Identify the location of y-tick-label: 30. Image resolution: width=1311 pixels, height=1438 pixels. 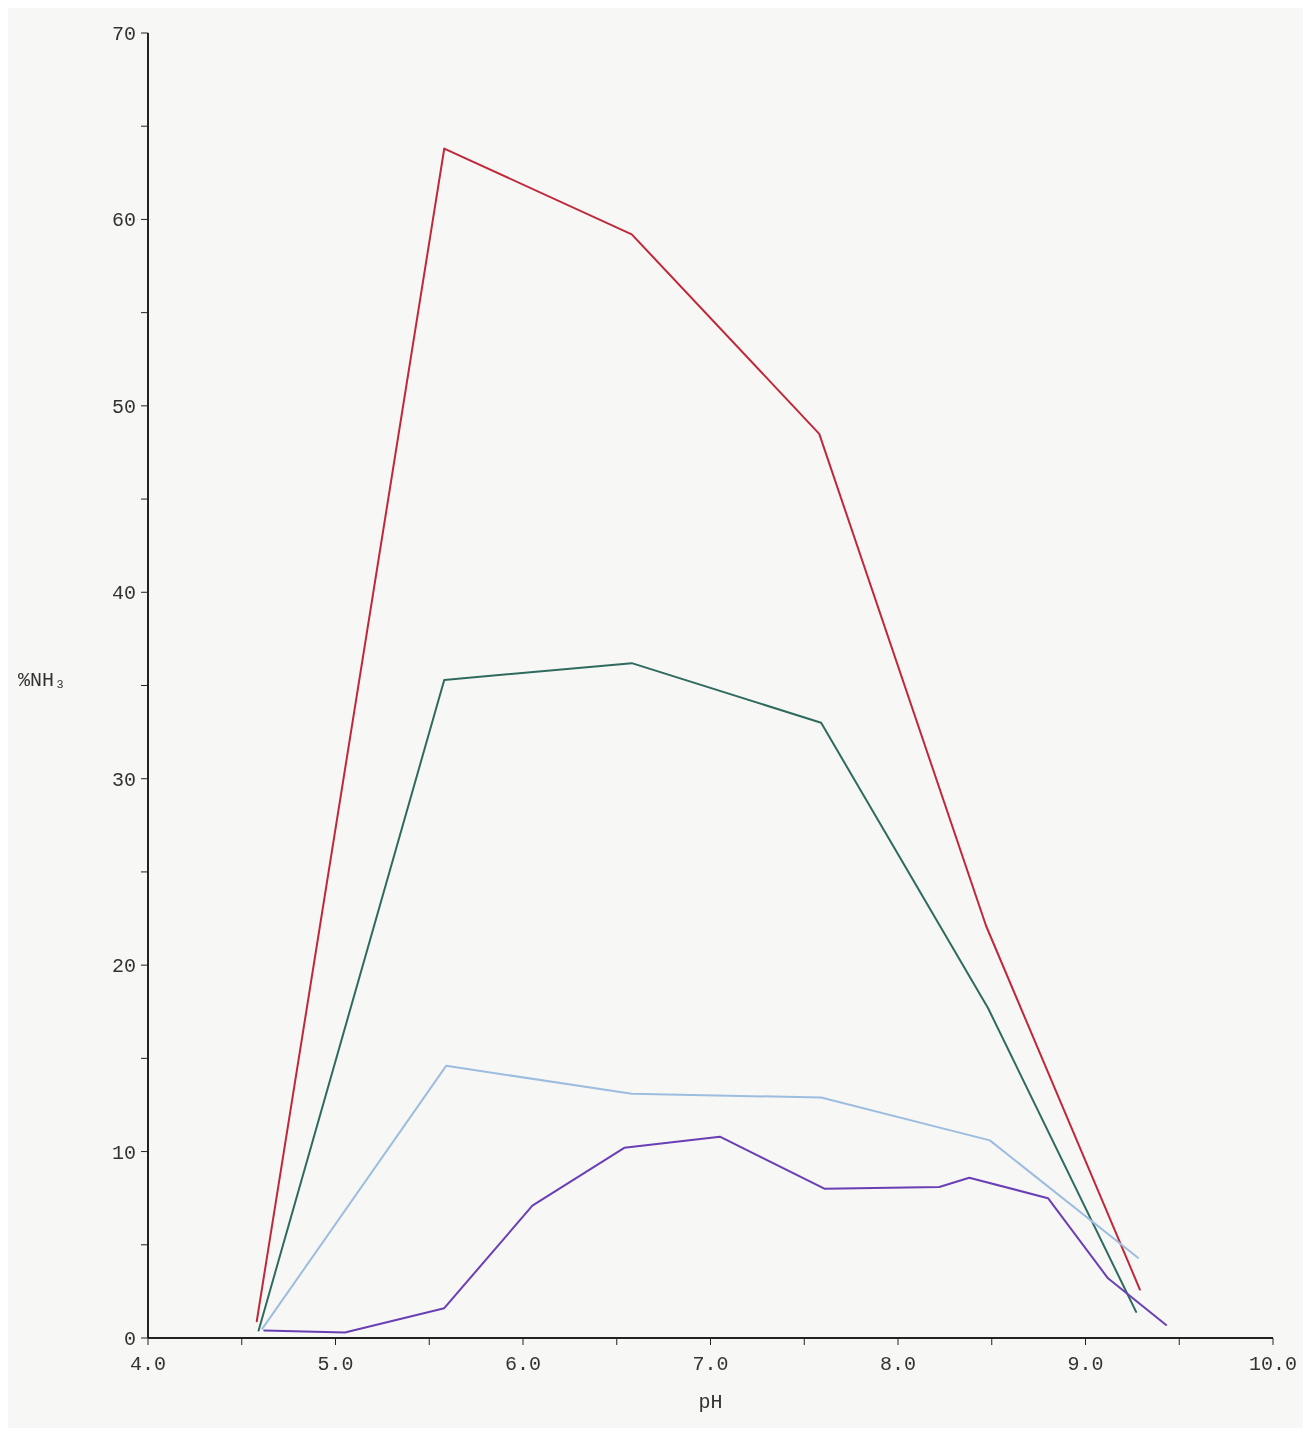
(123, 780).